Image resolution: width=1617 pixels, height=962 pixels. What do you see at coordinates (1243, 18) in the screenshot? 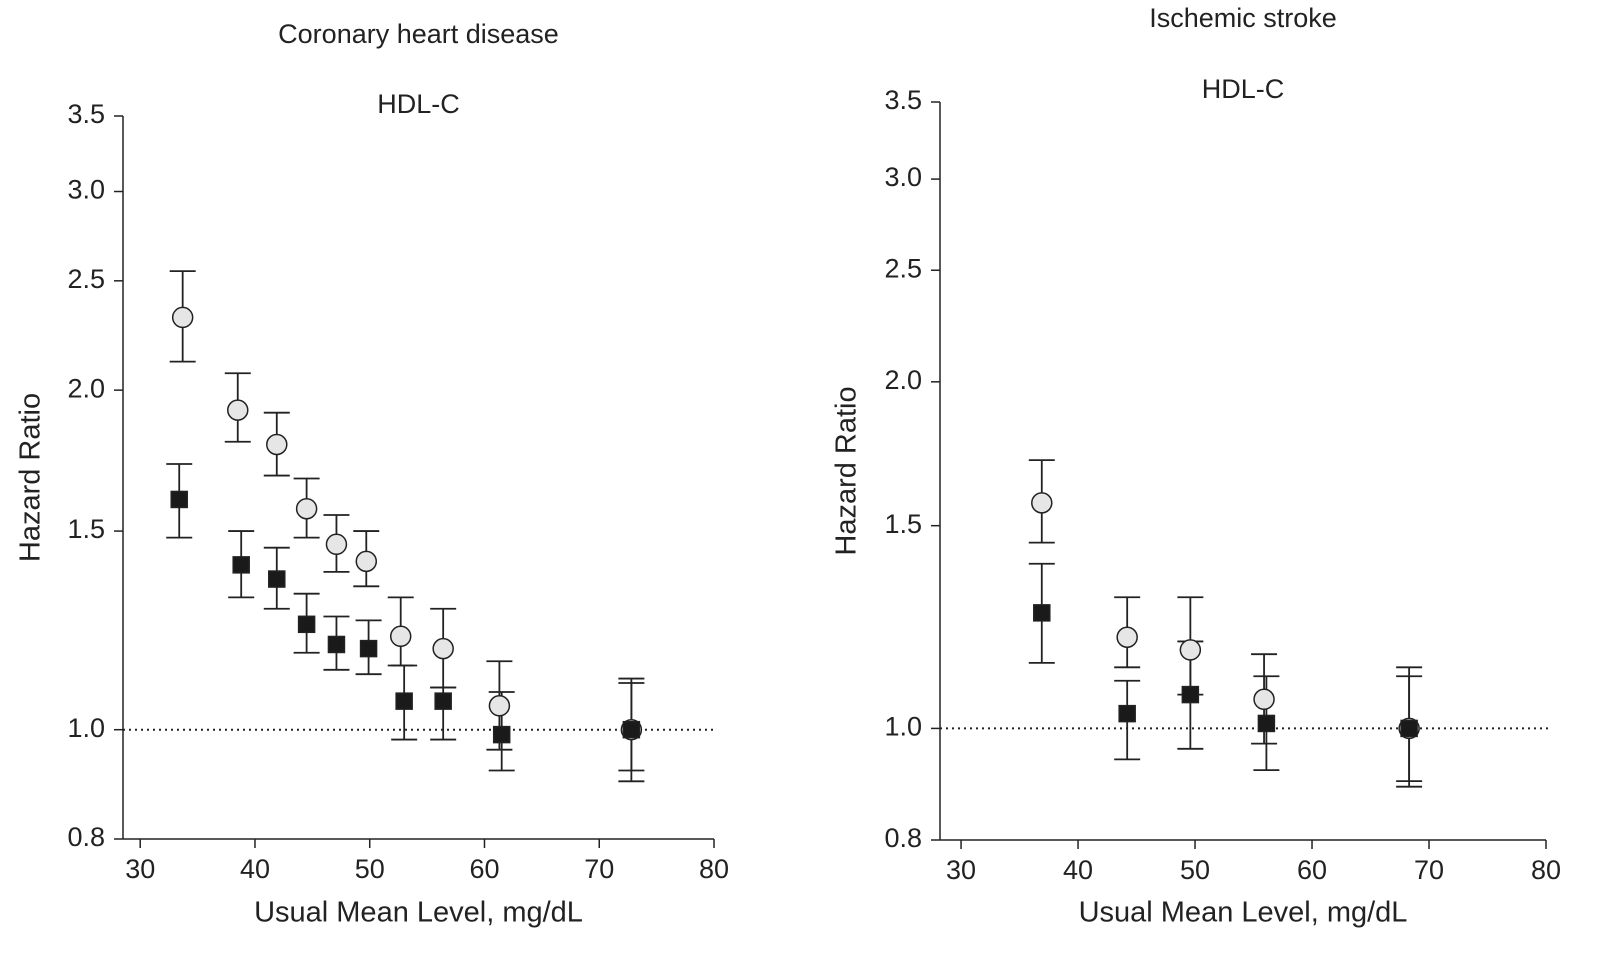
I see `chart-title: Ischemic stroke` at bounding box center [1243, 18].